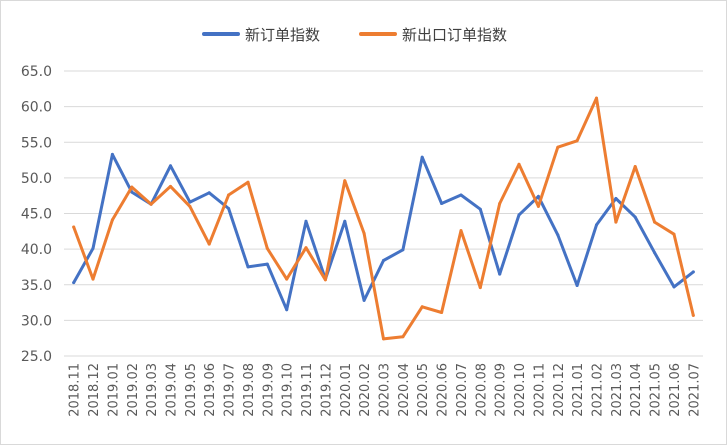 The image size is (727, 446). What do you see at coordinates (36, 321) in the screenshot?
I see `y-tick-label: 30.0` at bounding box center [36, 321].